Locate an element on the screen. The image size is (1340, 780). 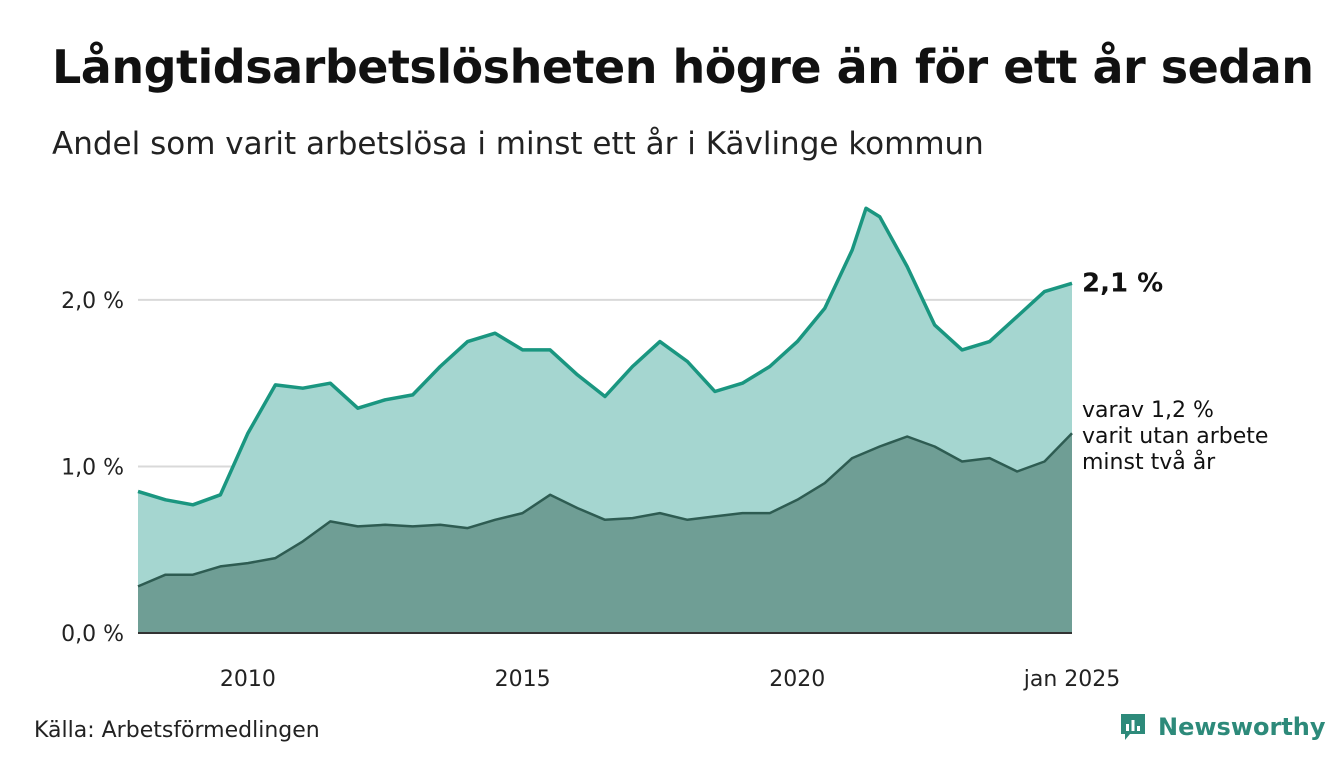
x-tick-label: 2015 is located at coordinates (523, 679).